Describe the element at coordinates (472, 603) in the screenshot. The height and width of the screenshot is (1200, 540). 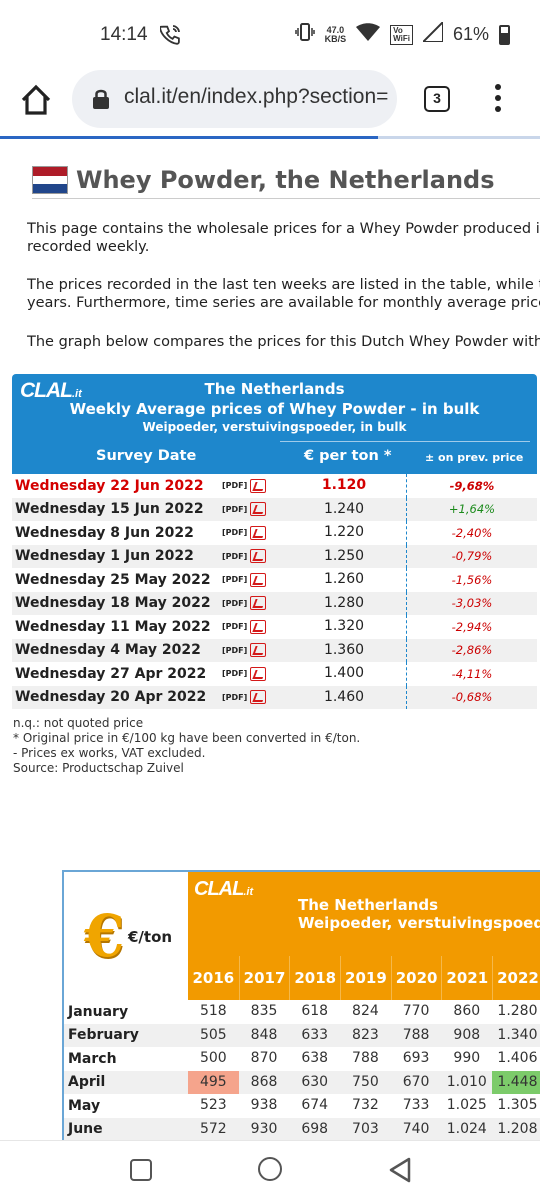
I see `row-change: -3,03%` at that location.